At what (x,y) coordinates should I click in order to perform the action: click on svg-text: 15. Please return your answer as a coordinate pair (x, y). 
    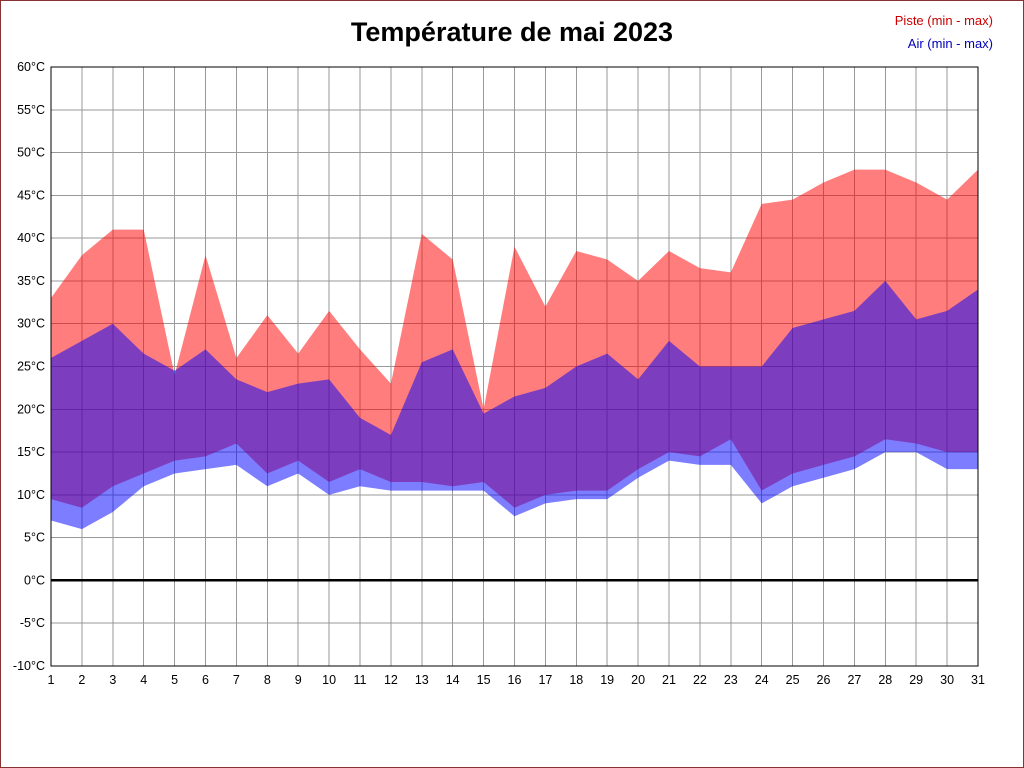
    Looking at the image, I should click on (484, 680).